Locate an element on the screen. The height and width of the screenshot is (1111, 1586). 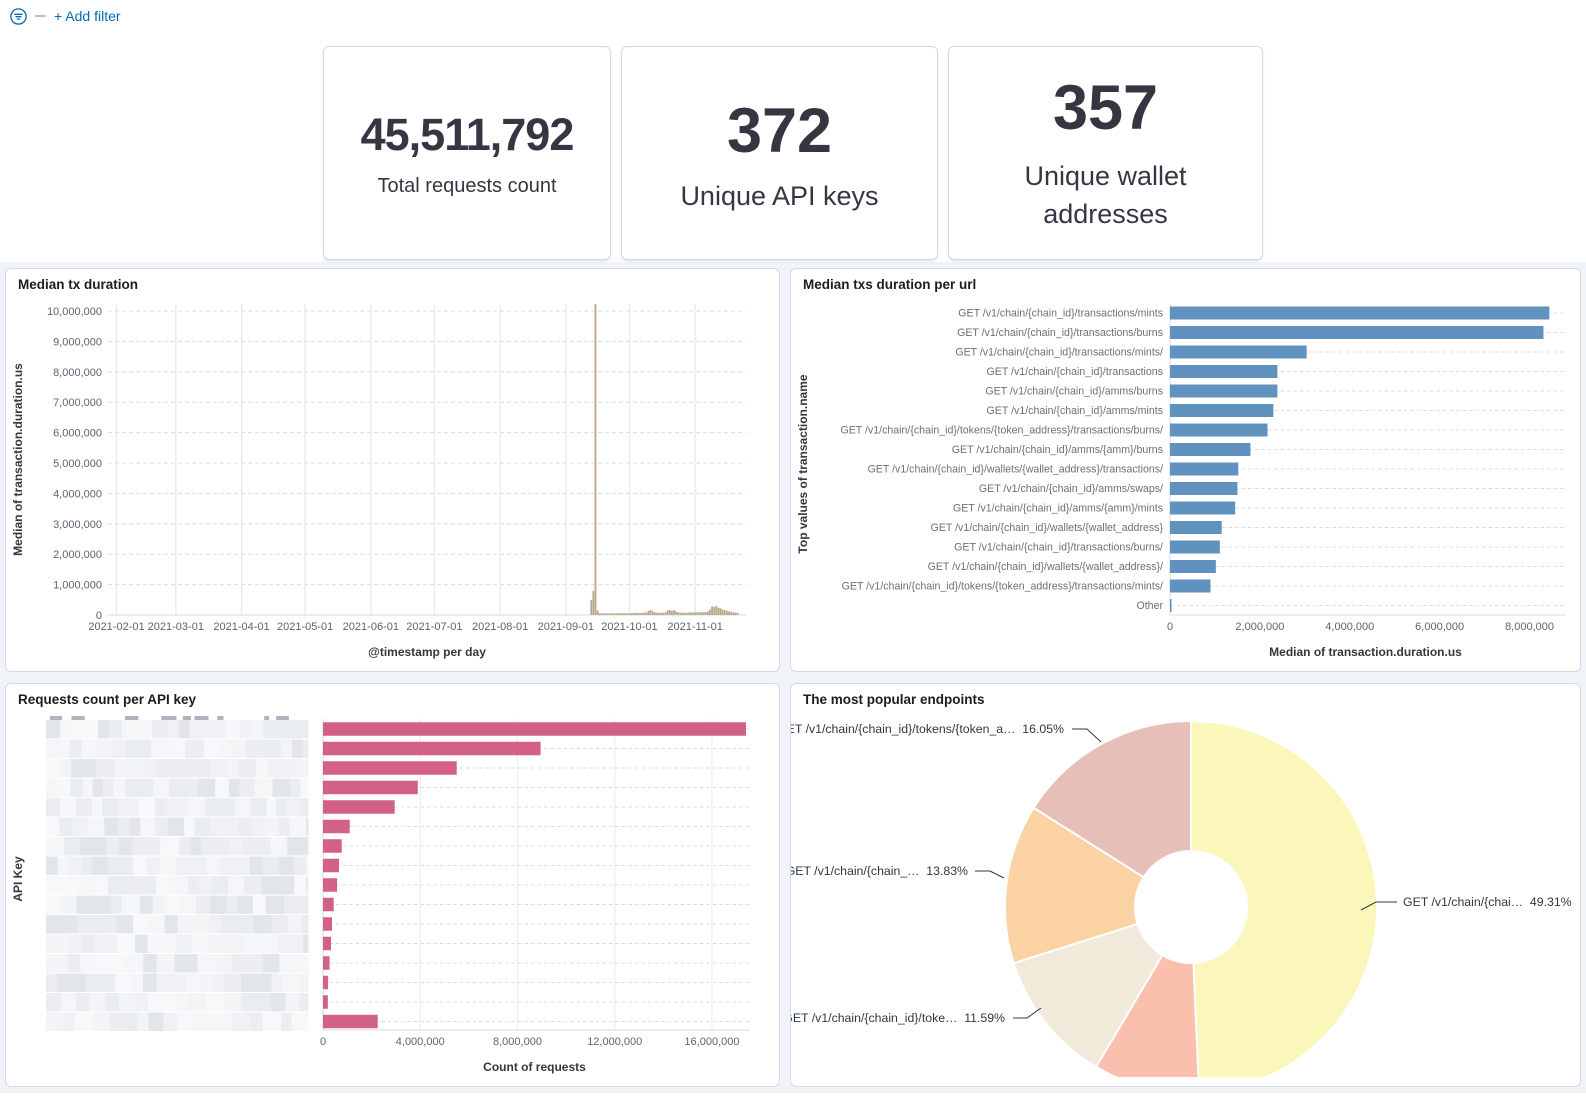
x-axis-labels: 0 2,000,000 4,000,000 6,000,000 8,000,000 is located at coordinates (1360, 627).